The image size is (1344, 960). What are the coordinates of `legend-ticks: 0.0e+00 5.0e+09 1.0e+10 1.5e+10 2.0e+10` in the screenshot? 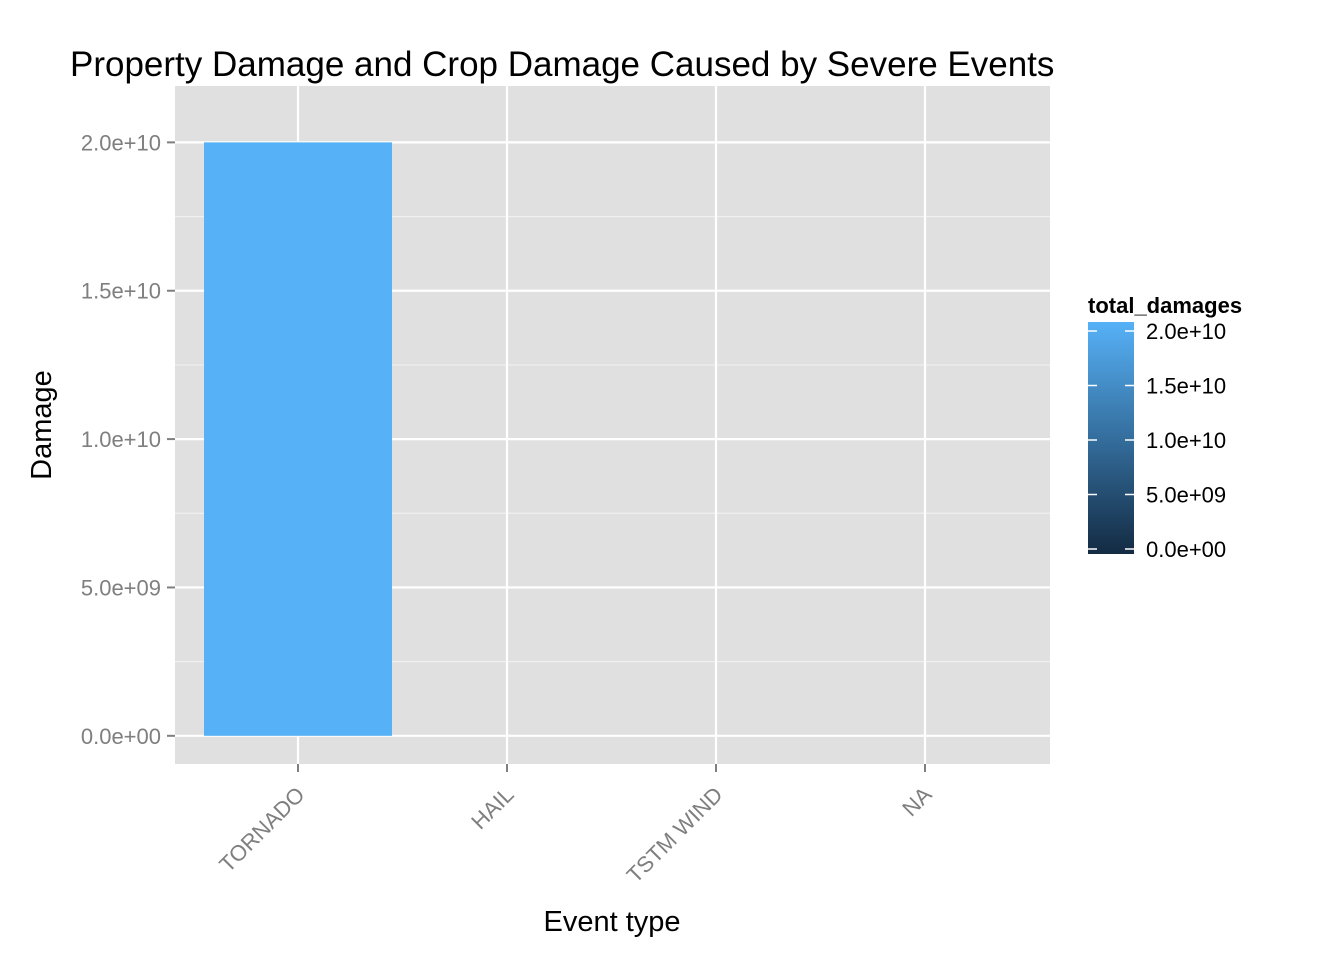 It's located at (1157, 440).